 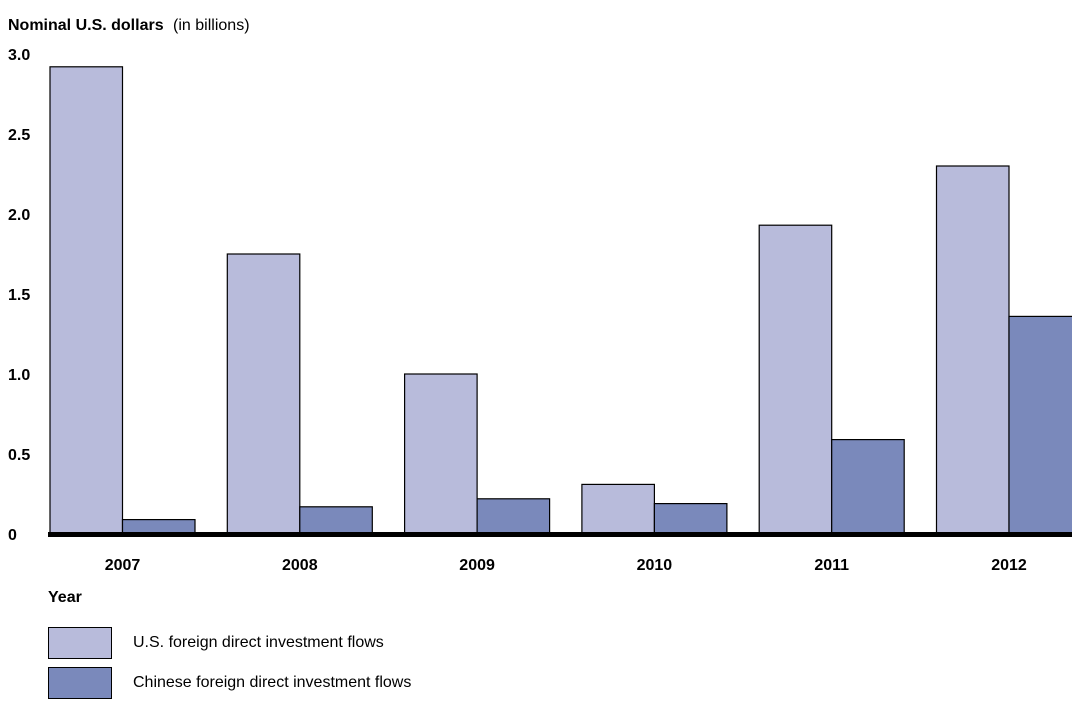 What do you see at coordinates (441, 454) in the screenshot?
I see `us-bar-2009` at bounding box center [441, 454].